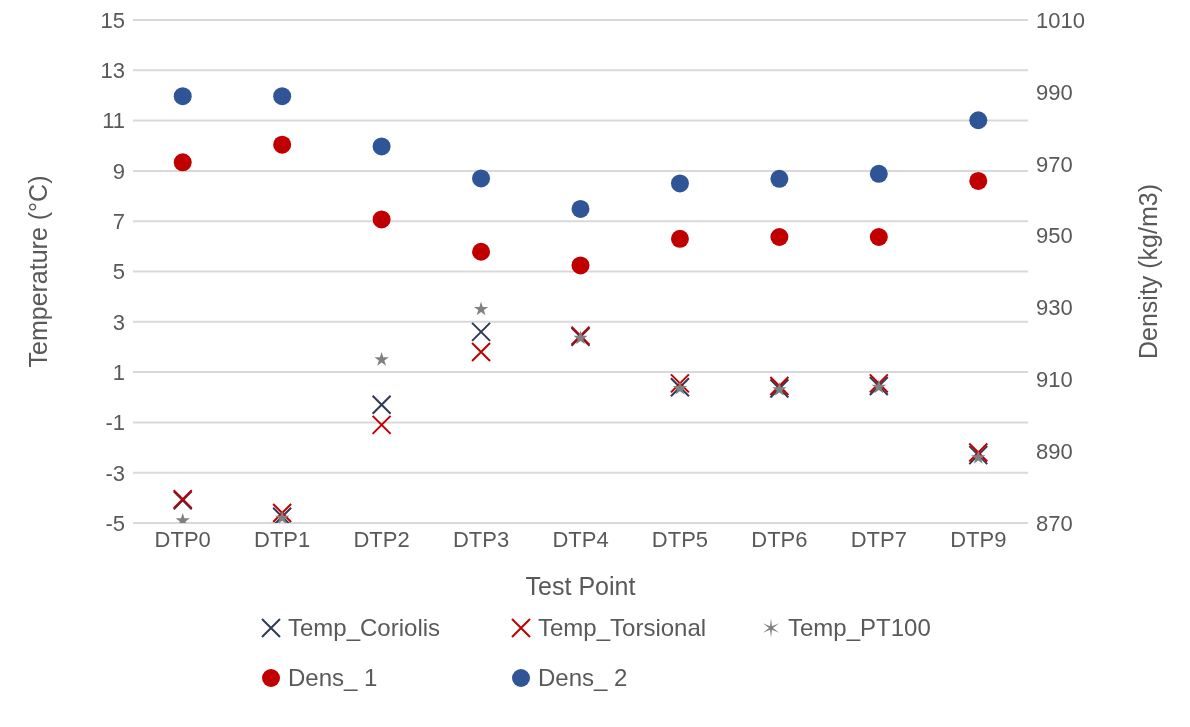 This screenshot has width=1190, height=727. I want to click on legend-label: Temp_Coriolis, so click(364, 628).